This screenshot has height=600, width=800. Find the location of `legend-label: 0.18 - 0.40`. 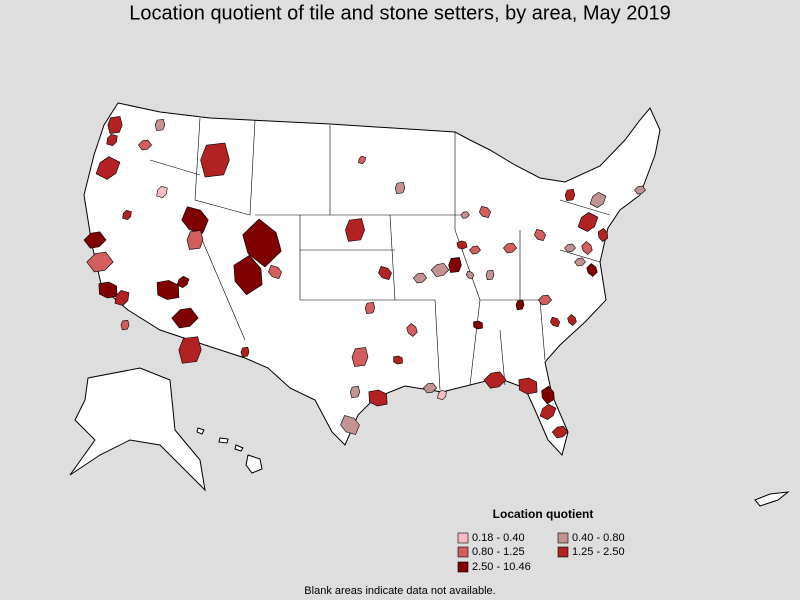

legend-label: 0.18 - 0.40 is located at coordinates (498, 538).